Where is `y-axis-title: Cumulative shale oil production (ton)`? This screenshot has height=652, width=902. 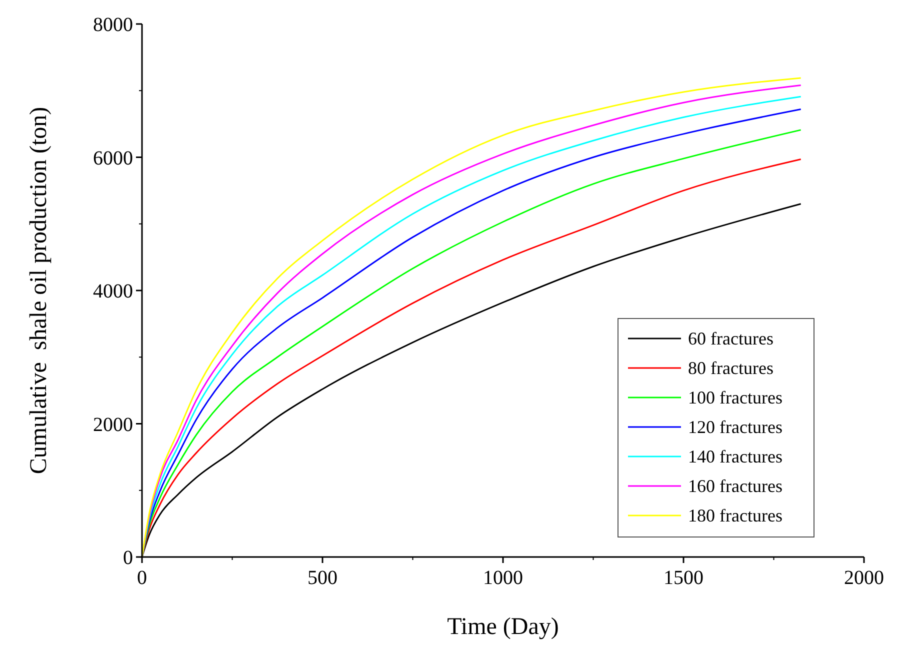
y-axis-title: Cumulative shale oil production (ton) is located at coordinates (39, 290).